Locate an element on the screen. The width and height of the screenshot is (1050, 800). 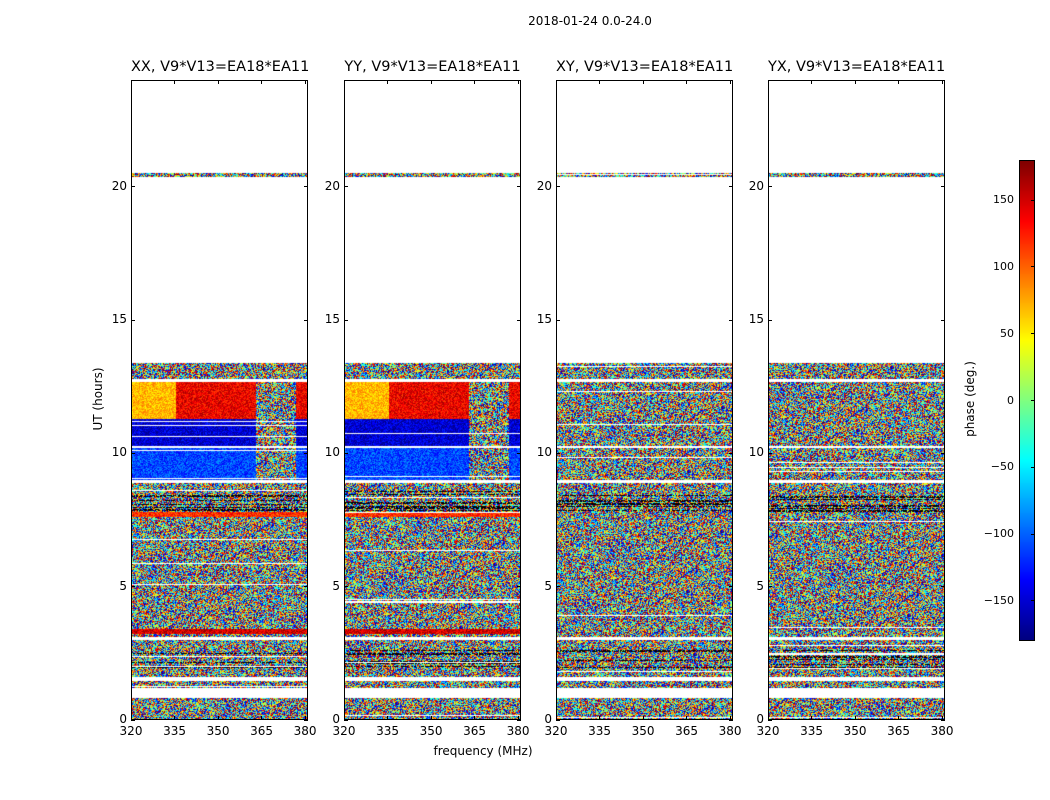
heatmap-panel-yy is located at coordinates (432, 400).